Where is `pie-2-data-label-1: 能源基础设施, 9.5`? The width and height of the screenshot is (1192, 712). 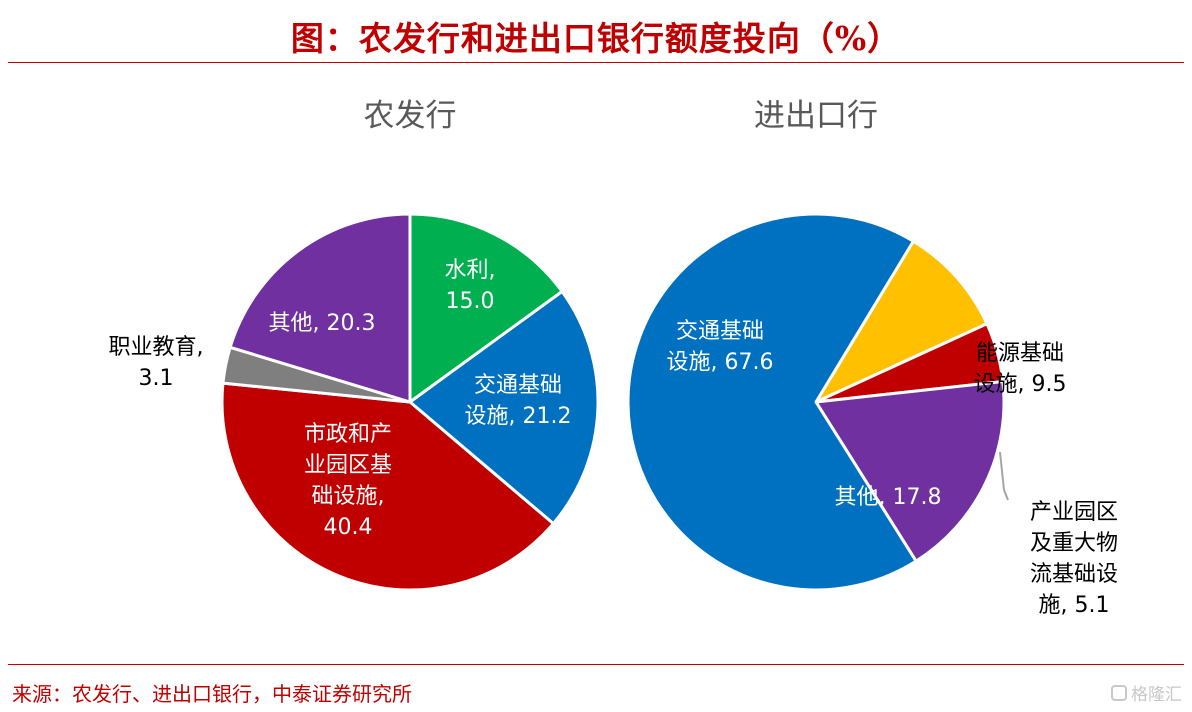
pie-2-data-label-1: 能源基础设施, 9.5 is located at coordinates (1020, 369).